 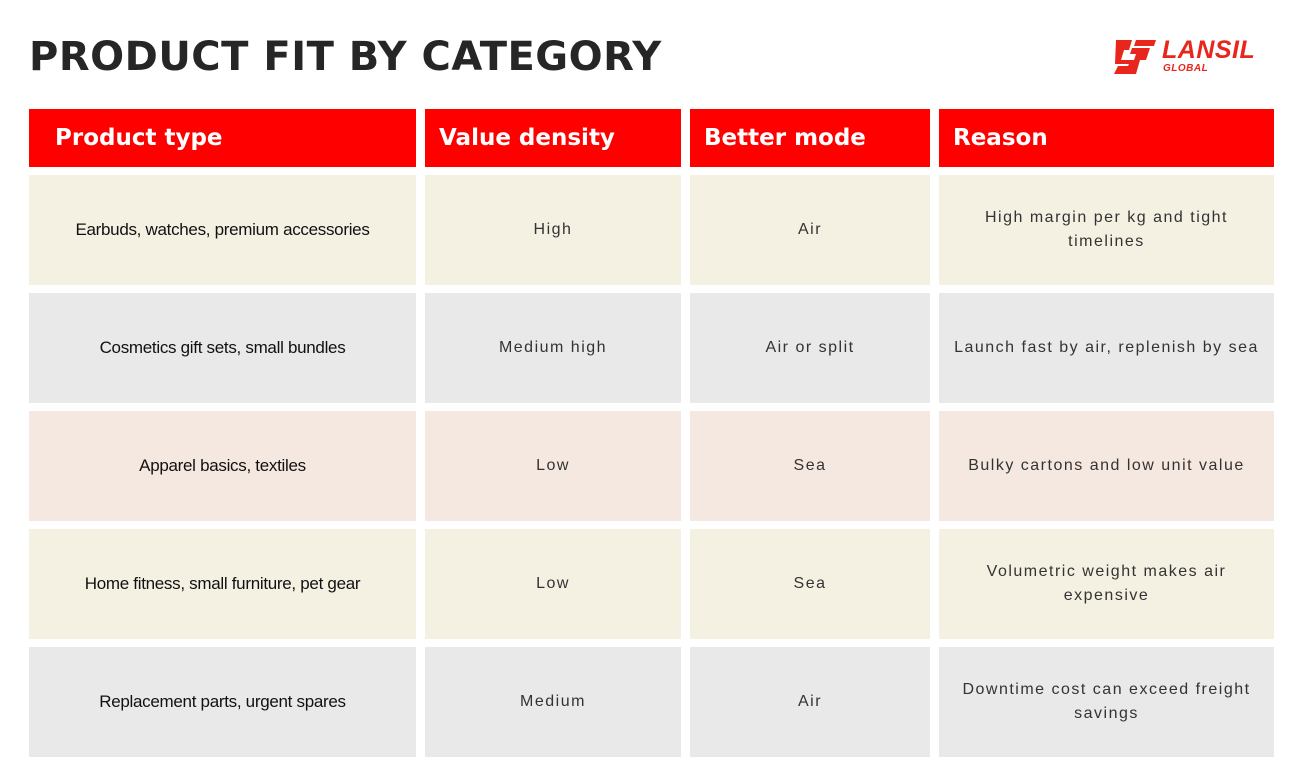 I want to click on table-cell: High margin per kg and tight timelines, so click(x=1106, y=230).